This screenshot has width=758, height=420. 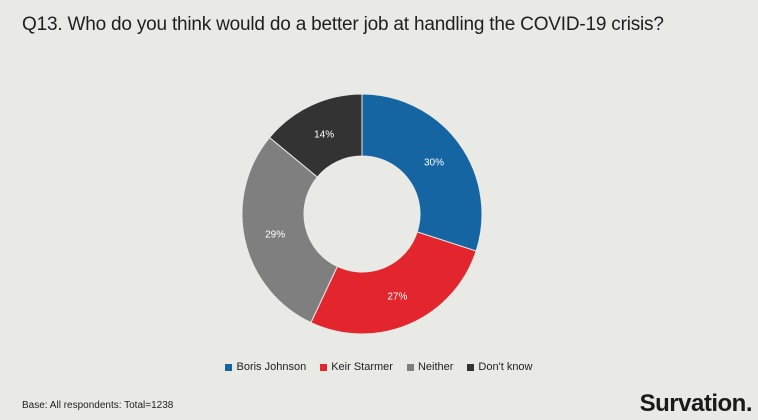 I want to click on slice-keir-starmer, so click(x=393, y=283).